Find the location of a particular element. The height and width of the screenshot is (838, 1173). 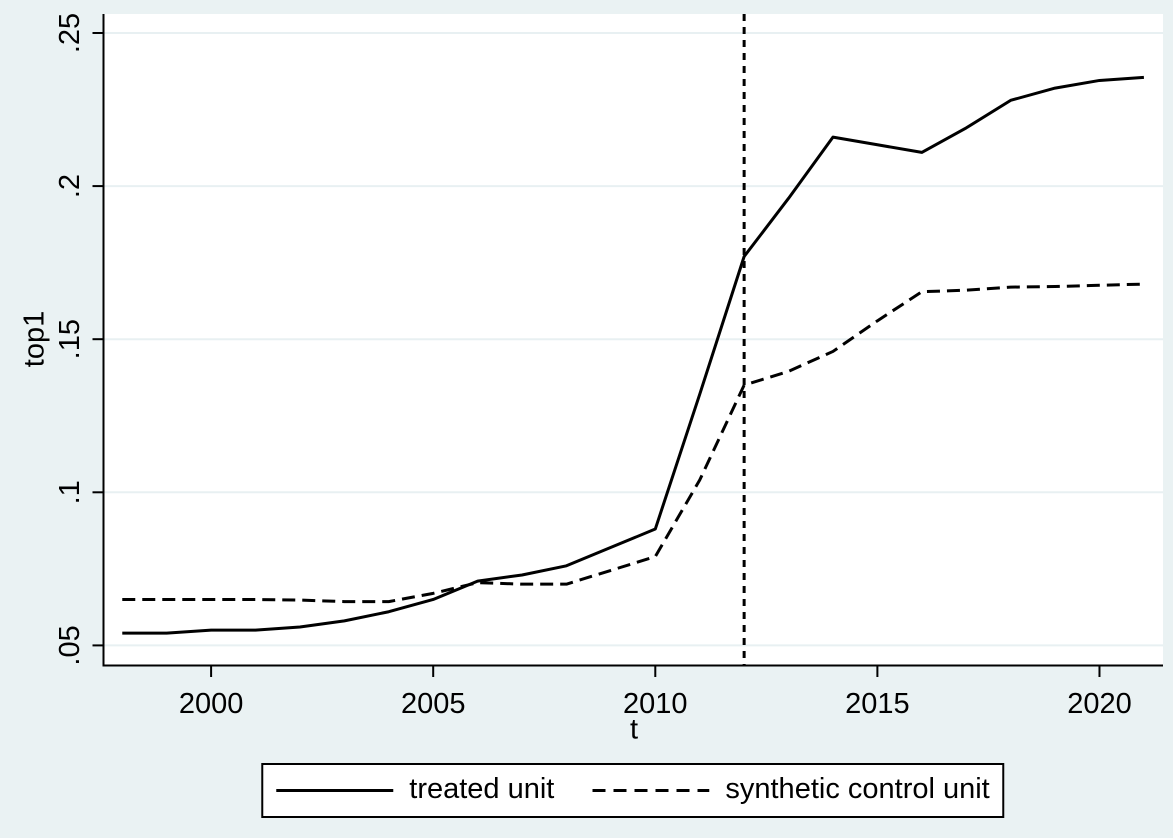

x-axis-title: t is located at coordinates (634, 729).